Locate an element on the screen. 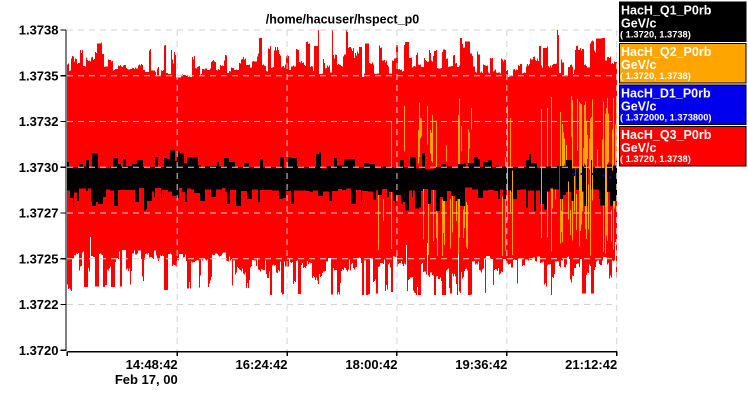  svg-text: 1.3732 is located at coordinates (39, 121).